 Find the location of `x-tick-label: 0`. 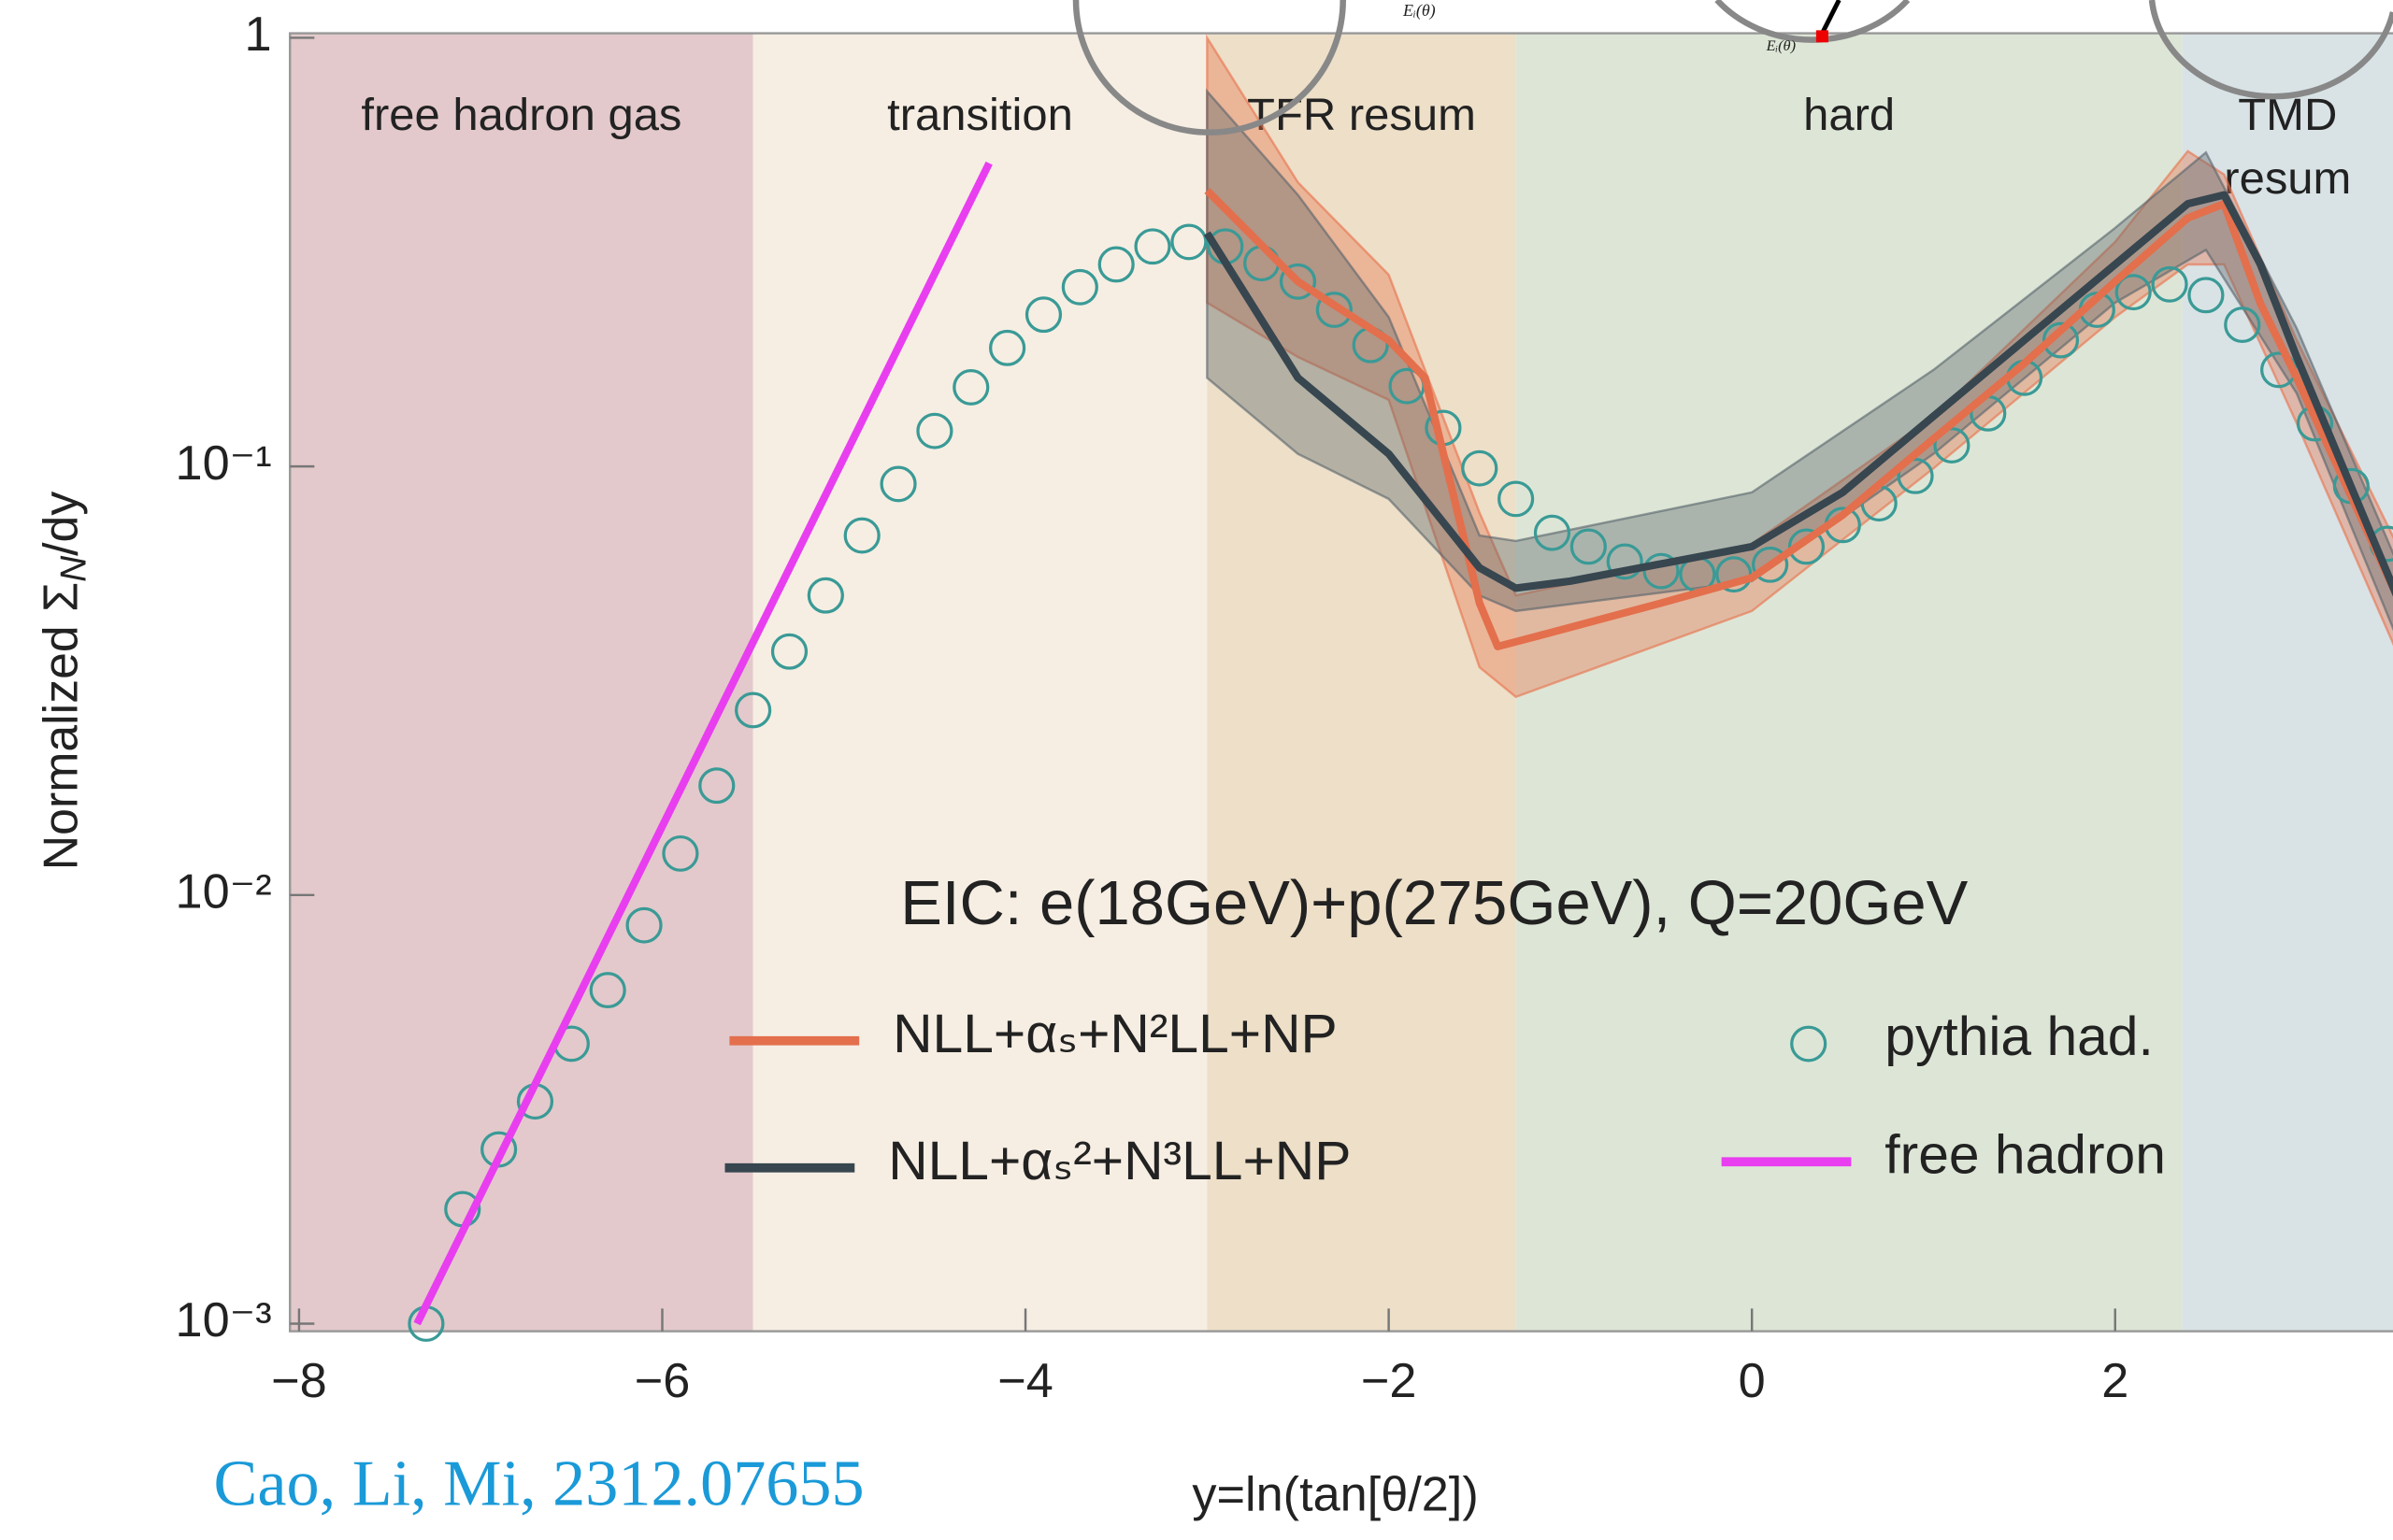

x-tick-label: 0 is located at coordinates (1753, 1381).